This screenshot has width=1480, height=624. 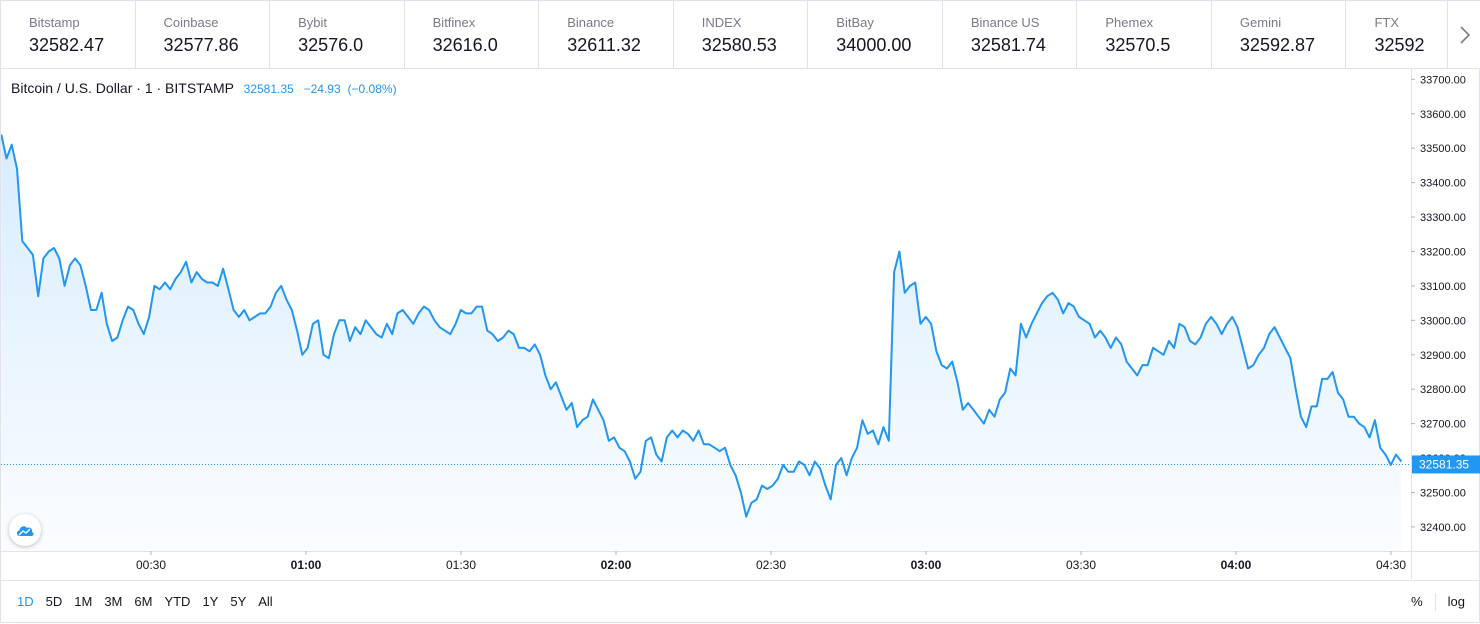 I want to click on range-selector: 1D 5D 1M 3M 6M YTD 1Y 5Y All, so click(x=145, y=602).